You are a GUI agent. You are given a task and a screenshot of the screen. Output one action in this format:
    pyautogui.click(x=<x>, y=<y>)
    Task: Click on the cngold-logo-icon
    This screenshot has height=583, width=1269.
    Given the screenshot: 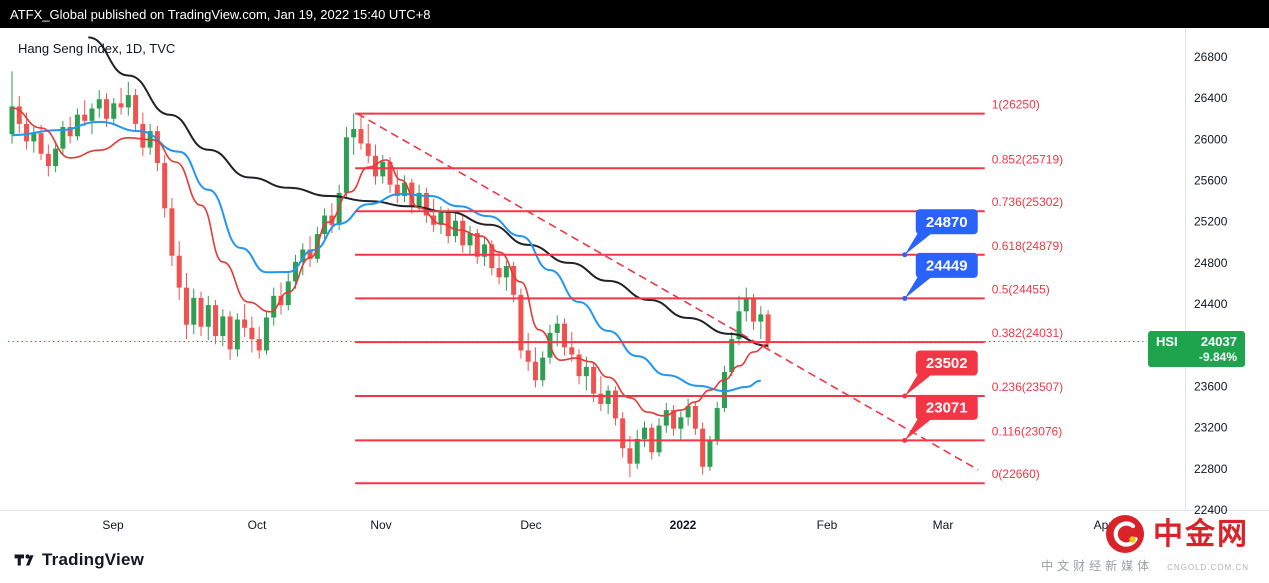 What is the action you would take?
    pyautogui.click(x=1125, y=534)
    